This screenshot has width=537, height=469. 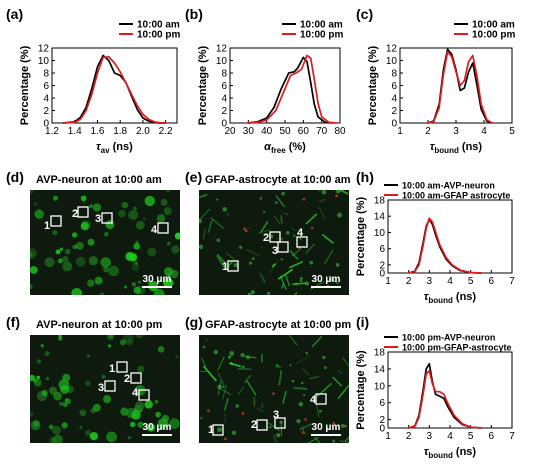 I want to click on roi-label-f-2: 2, so click(x=127, y=379).